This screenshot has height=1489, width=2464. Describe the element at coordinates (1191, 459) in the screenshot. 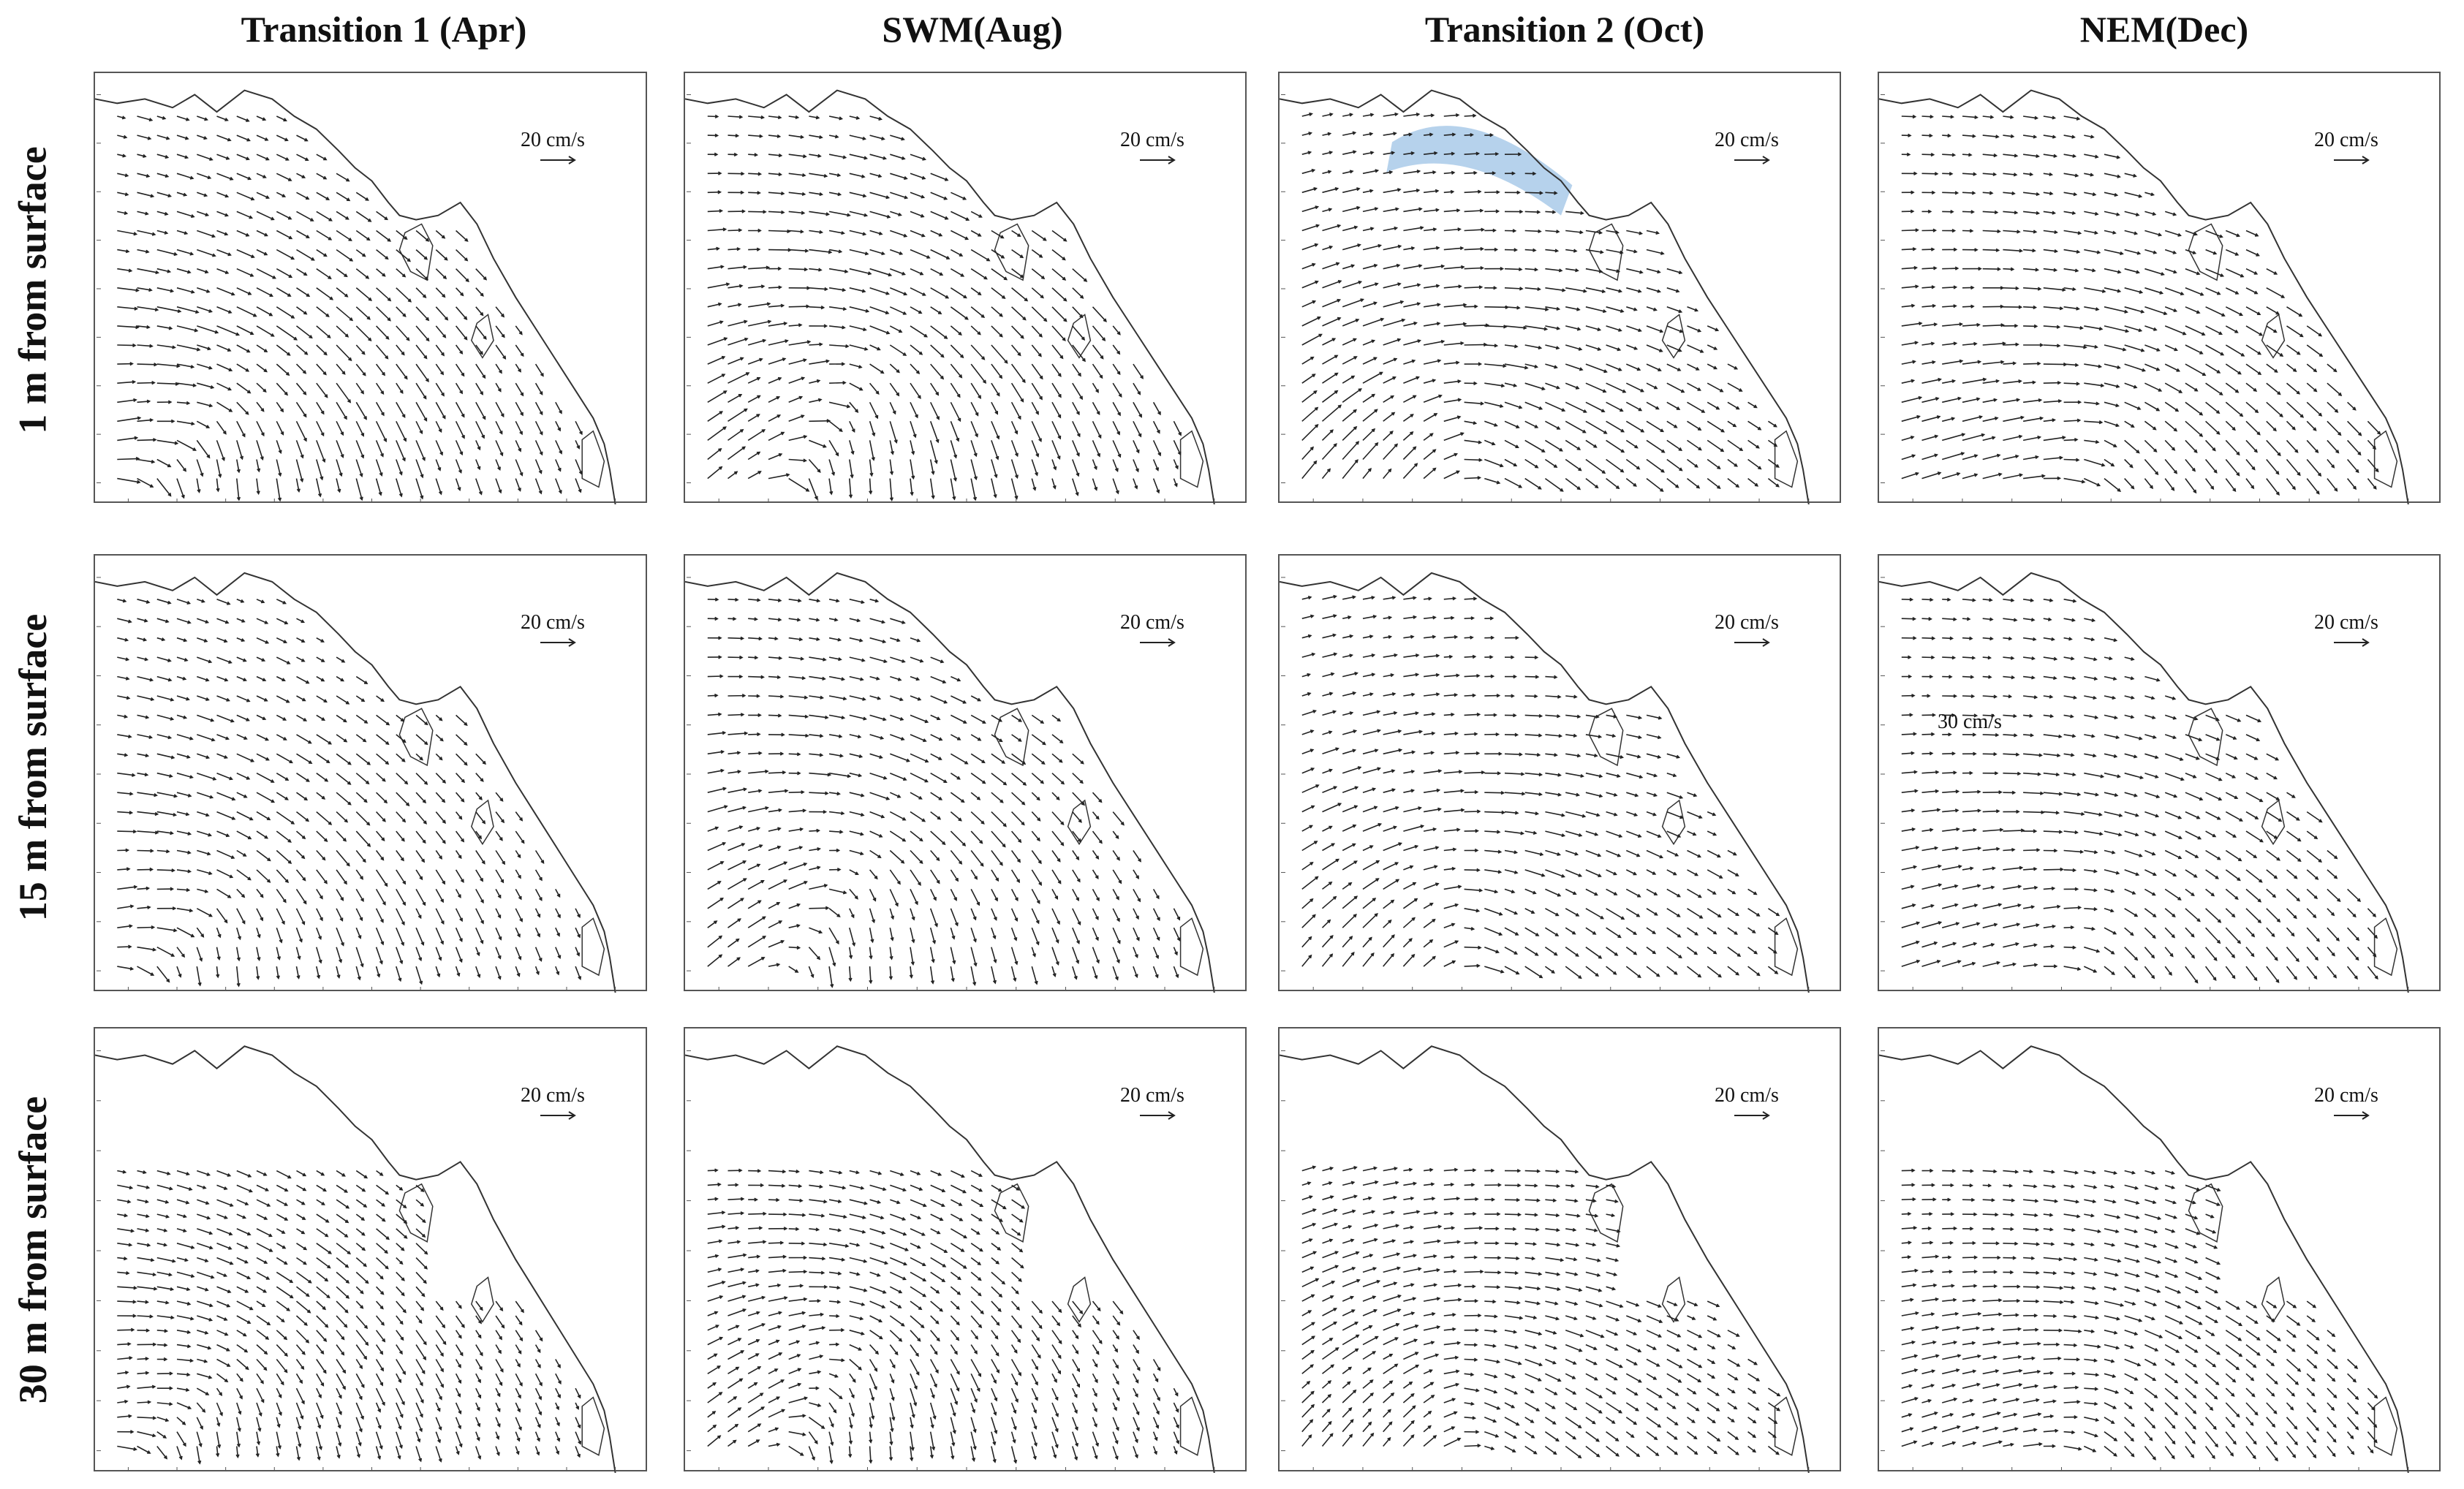

I see `island-outline` at that location.